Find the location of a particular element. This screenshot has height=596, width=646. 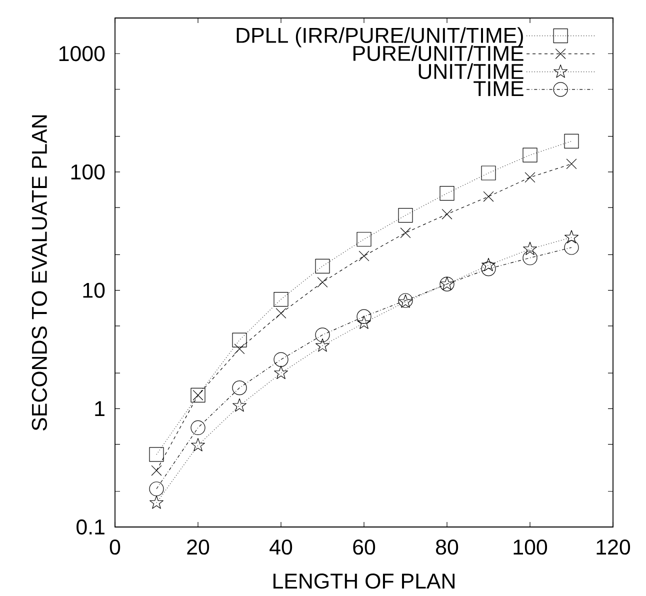

x-tick-label: 80 is located at coordinates (447, 547).